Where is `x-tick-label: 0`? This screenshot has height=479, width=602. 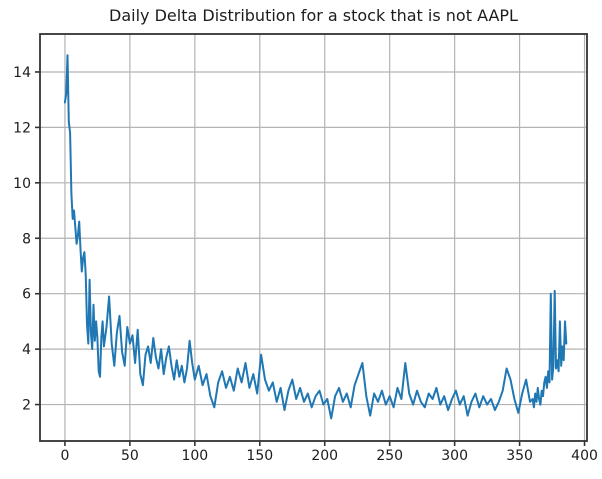 x-tick-label: 0 is located at coordinates (64, 456).